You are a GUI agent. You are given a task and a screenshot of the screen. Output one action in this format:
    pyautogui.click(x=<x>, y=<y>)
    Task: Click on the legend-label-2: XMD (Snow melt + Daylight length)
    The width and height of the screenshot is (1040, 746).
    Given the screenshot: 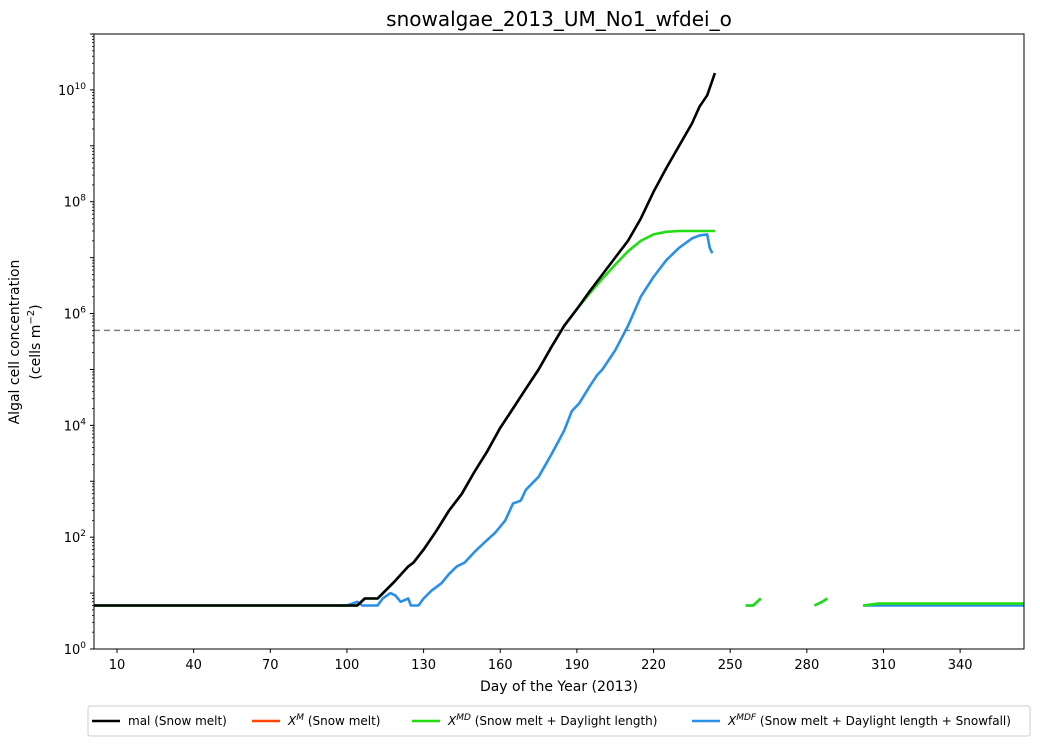 What is the action you would take?
    pyautogui.click(x=552, y=720)
    